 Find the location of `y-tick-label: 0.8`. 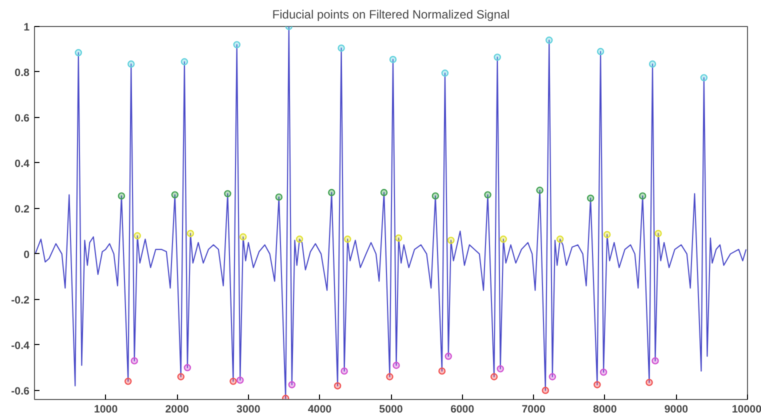

y-tick-label: 0.8 is located at coordinates (22, 72).